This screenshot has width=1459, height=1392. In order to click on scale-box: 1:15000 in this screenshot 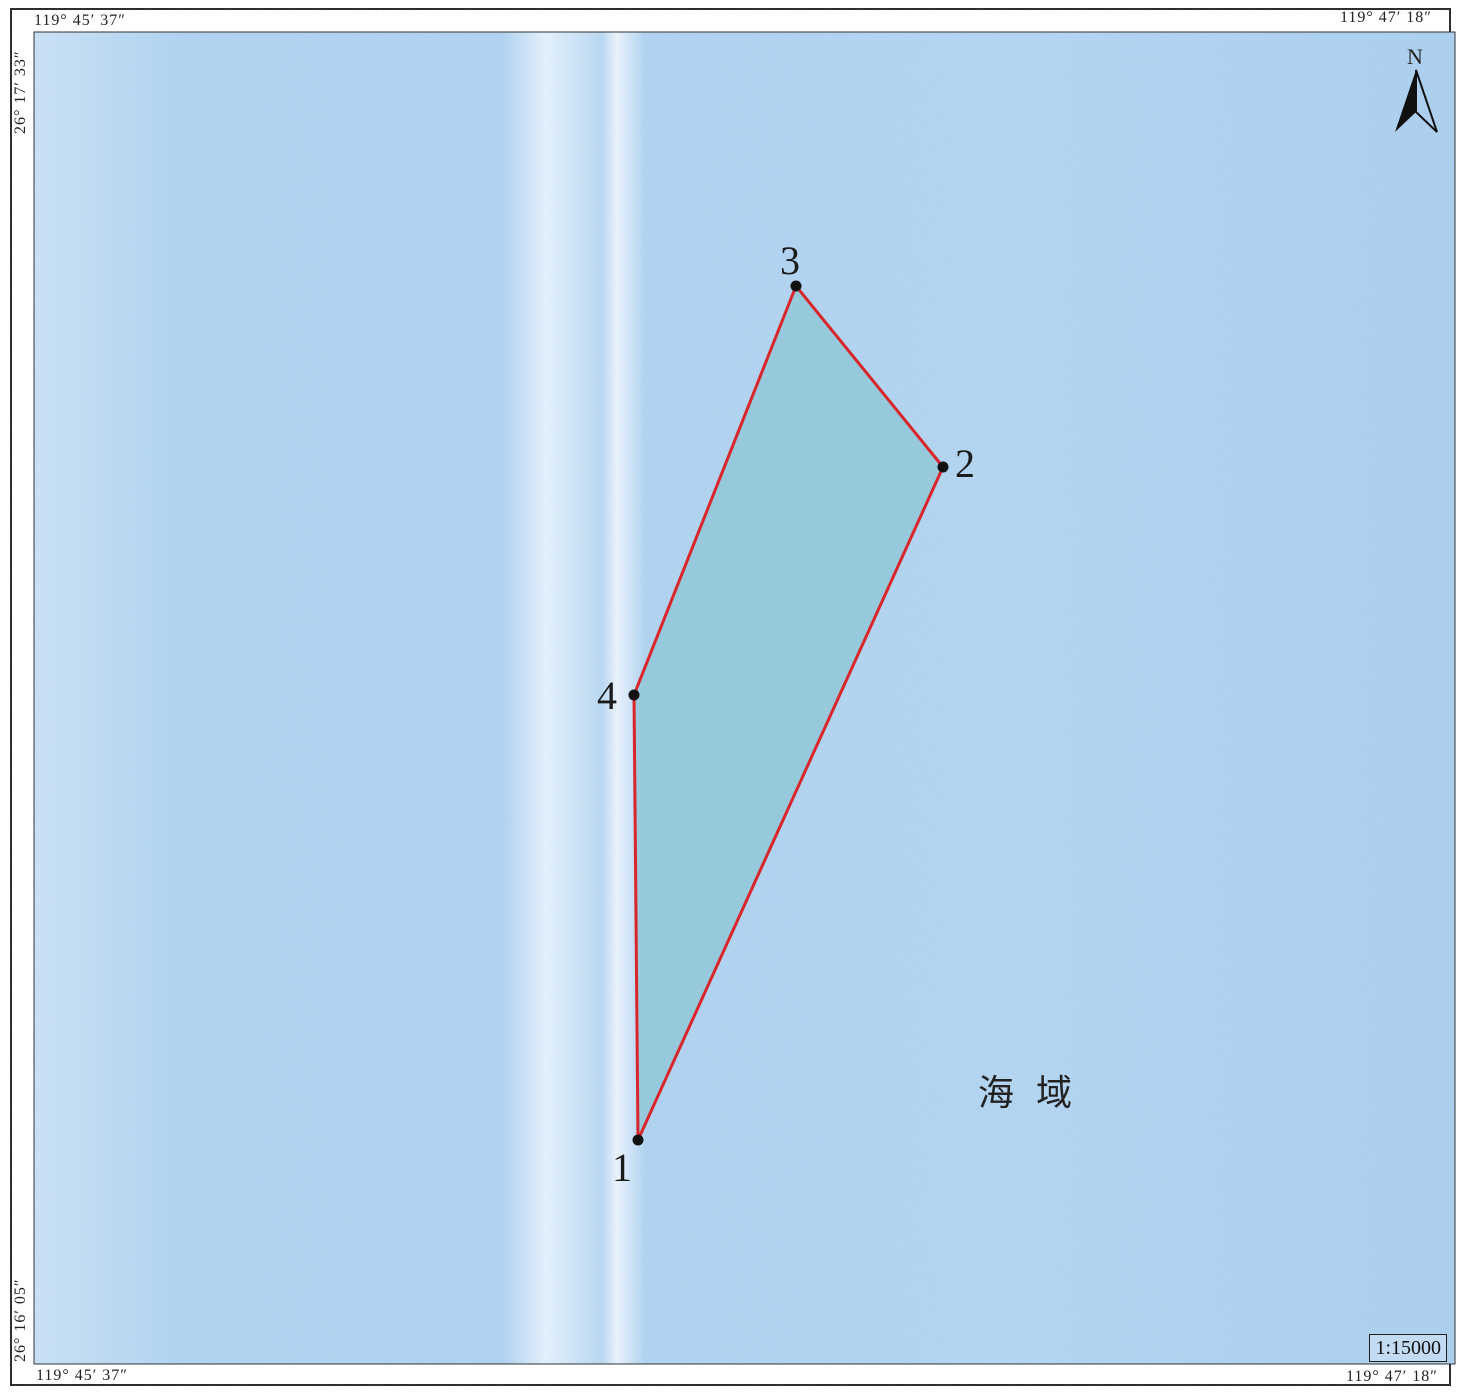, I will do `click(1408, 1348)`.